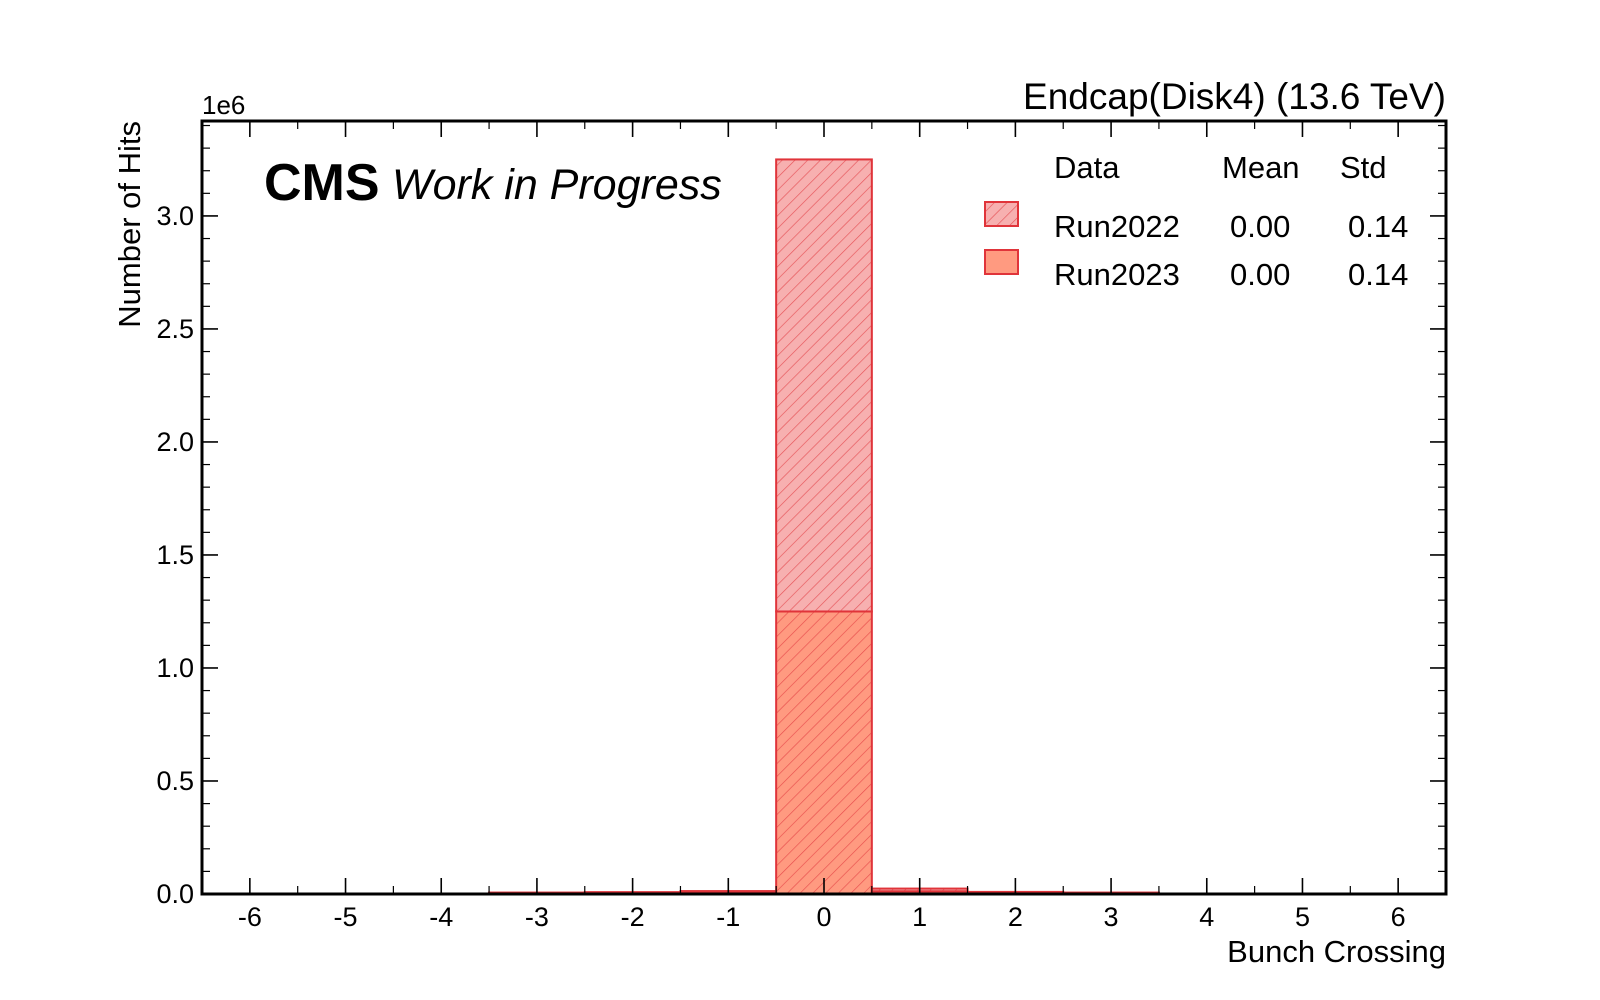 The height and width of the screenshot is (1000, 1600). Describe the element at coordinates (1015, 917) in the screenshot. I see `x-tick-label: 2` at that location.